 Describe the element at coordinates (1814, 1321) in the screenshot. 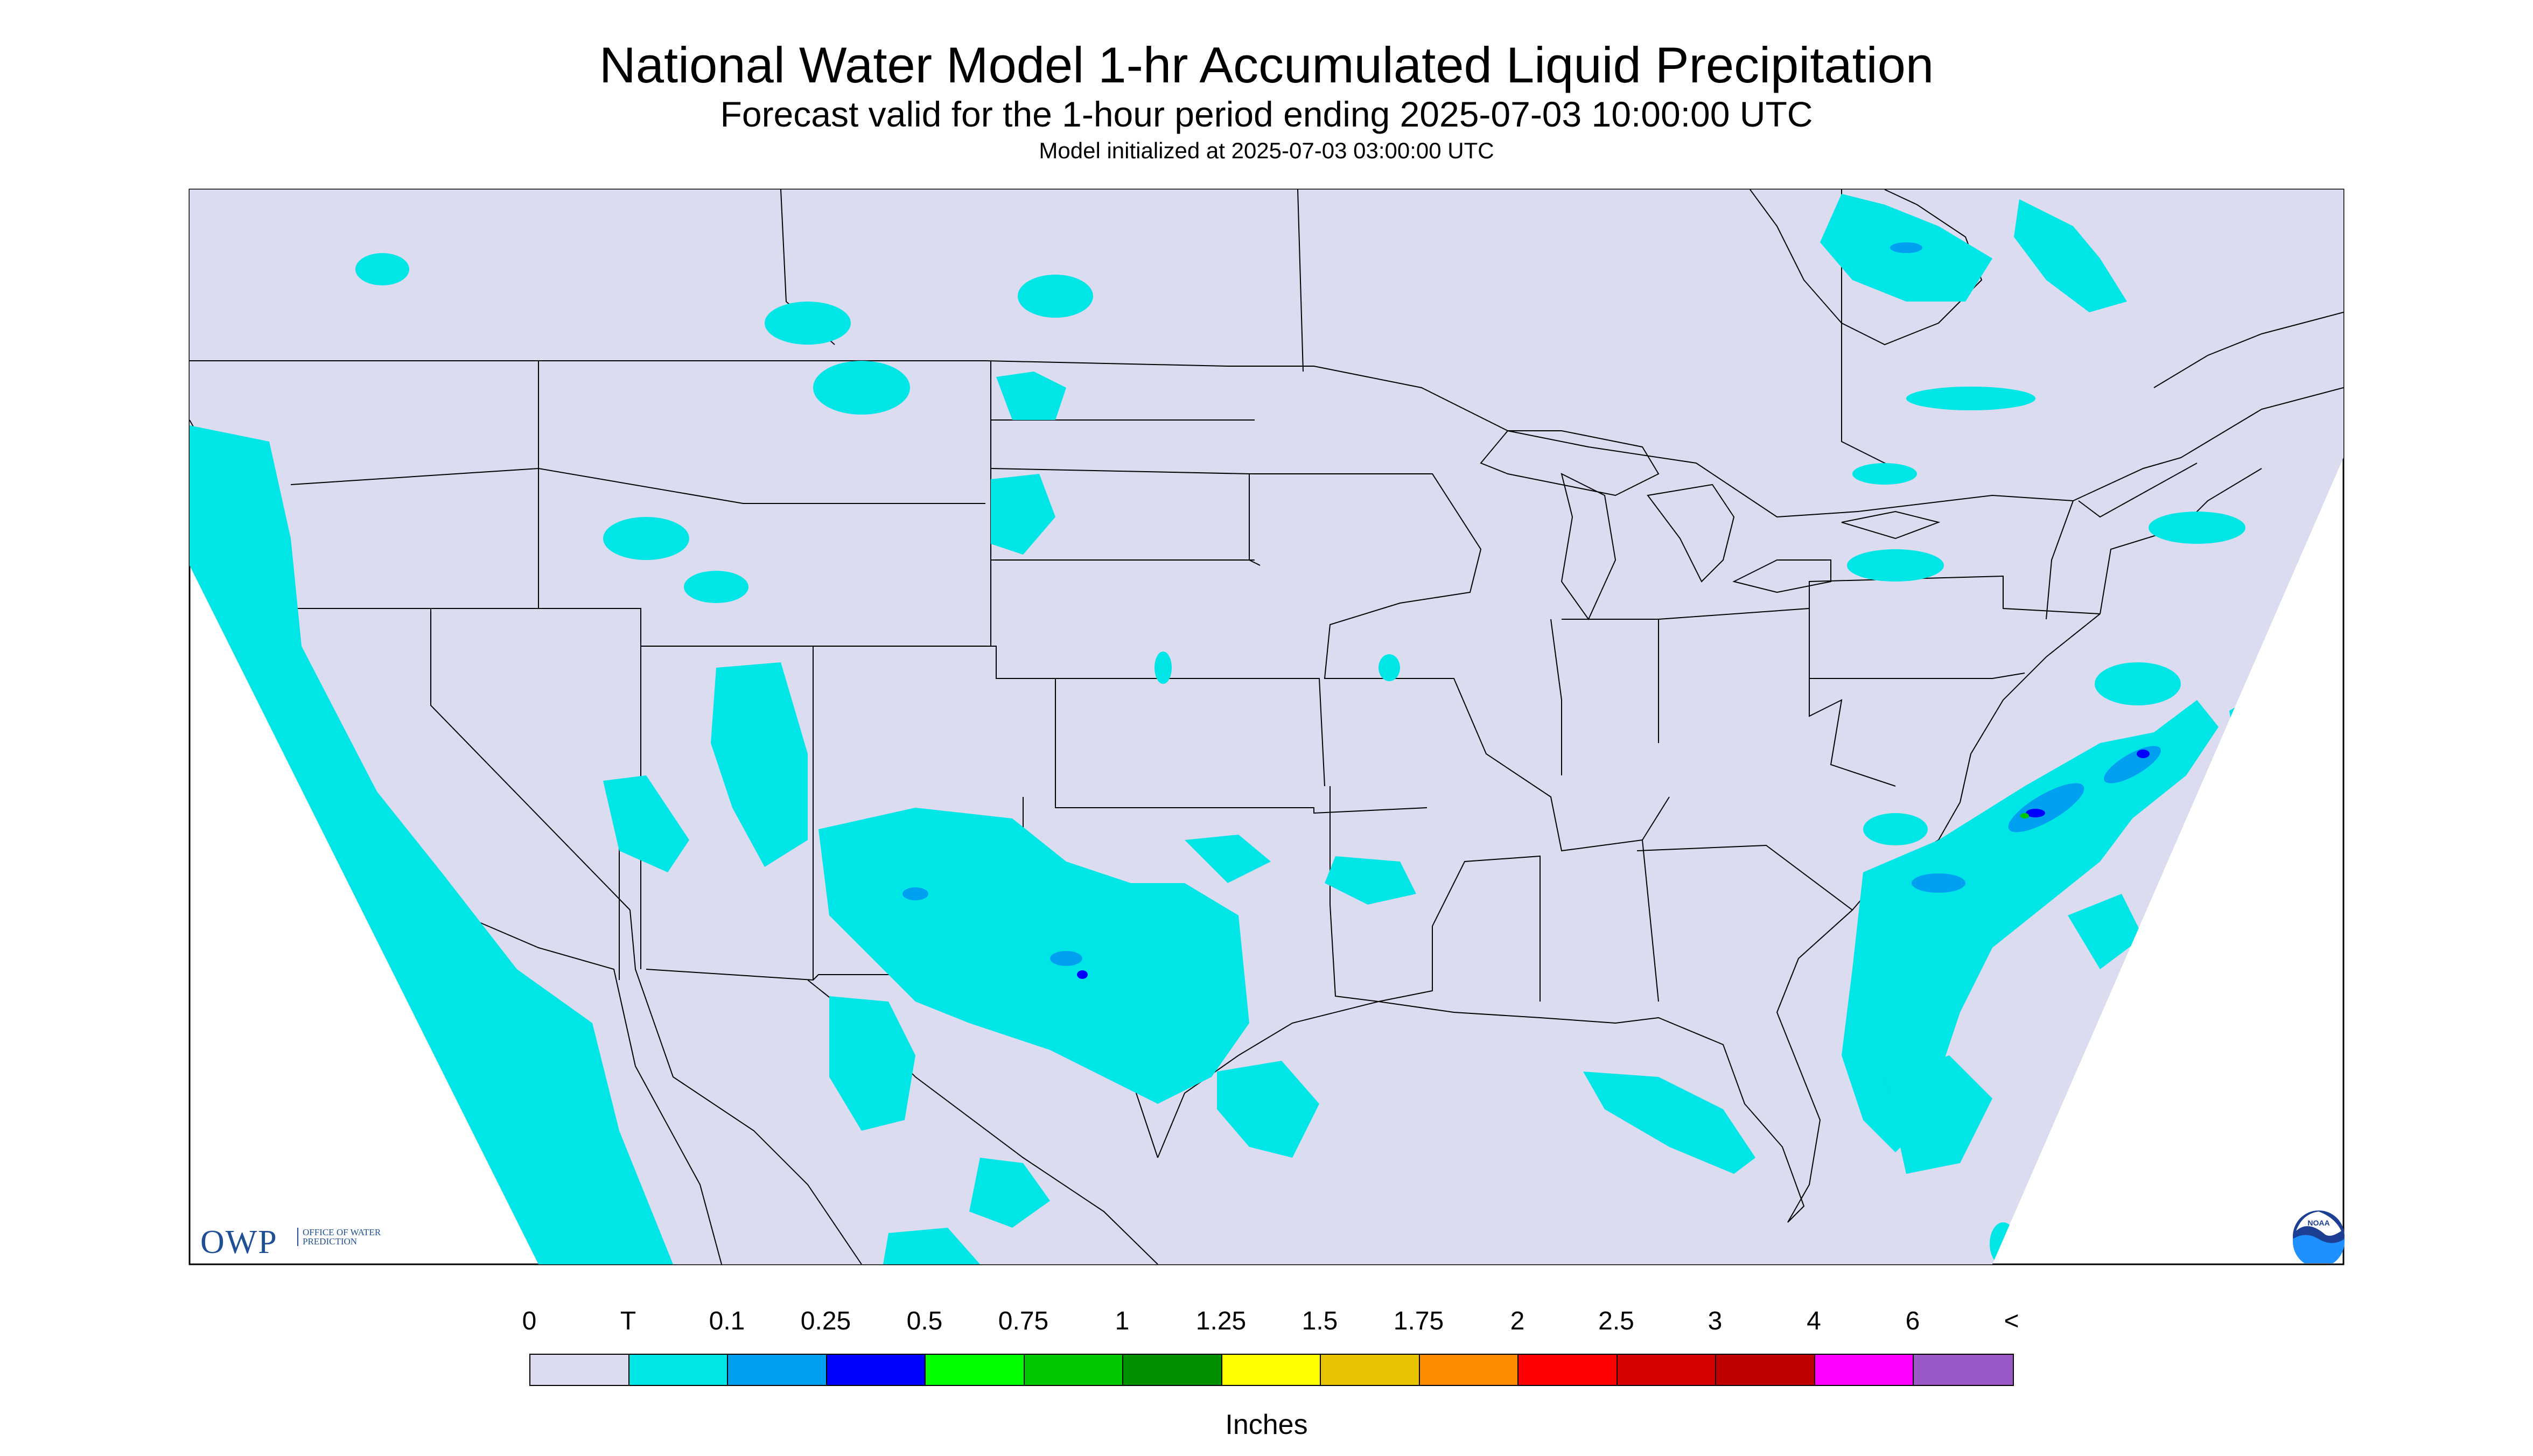

I see `legend-label: 4` at that location.